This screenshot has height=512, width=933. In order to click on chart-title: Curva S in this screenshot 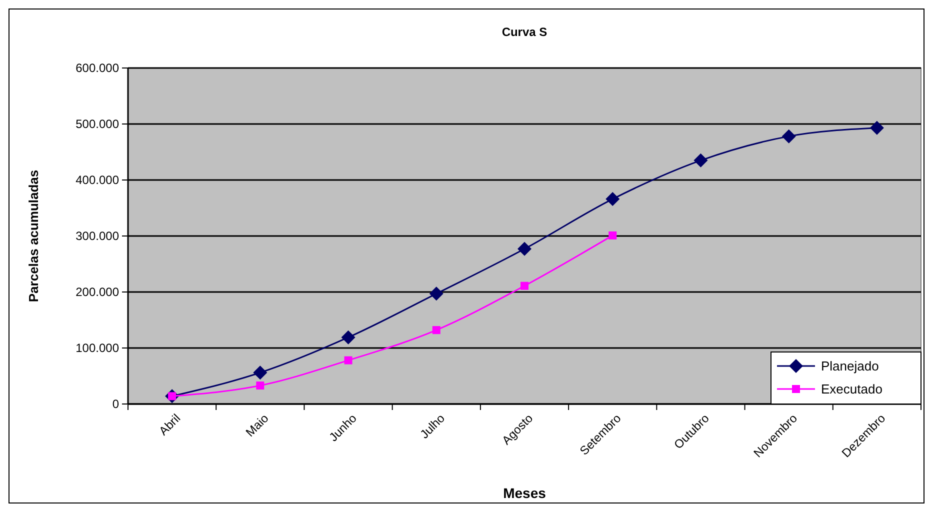, I will do `click(525, 32)`.